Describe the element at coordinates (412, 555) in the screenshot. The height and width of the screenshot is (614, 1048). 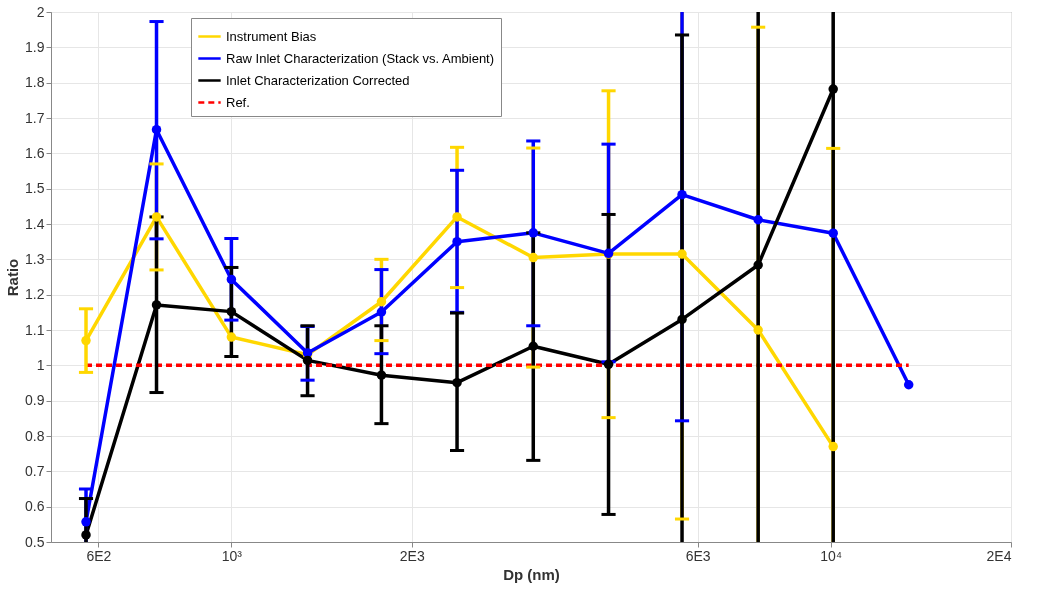
I see `x-tick-label: 2E3` at that location.